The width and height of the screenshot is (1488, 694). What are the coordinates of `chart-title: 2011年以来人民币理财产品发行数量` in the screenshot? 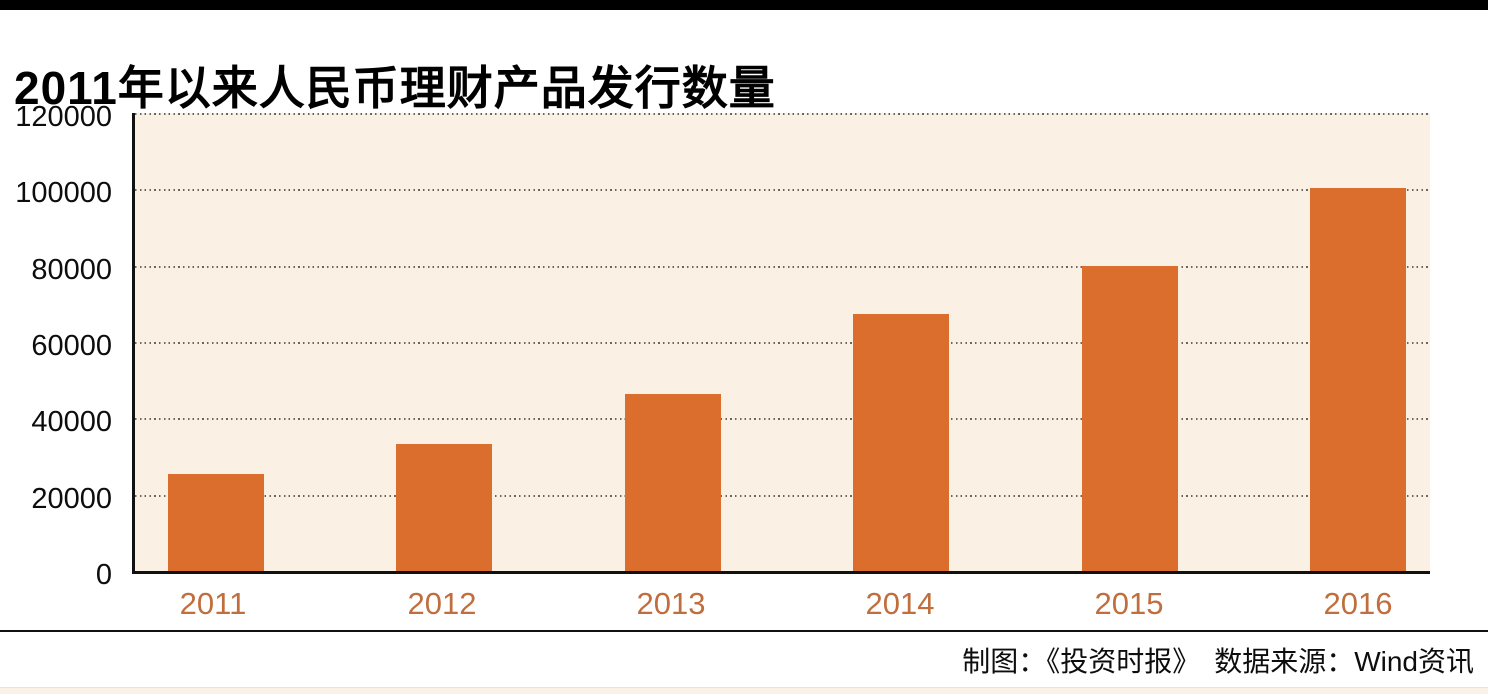 It's located at (395, 87).